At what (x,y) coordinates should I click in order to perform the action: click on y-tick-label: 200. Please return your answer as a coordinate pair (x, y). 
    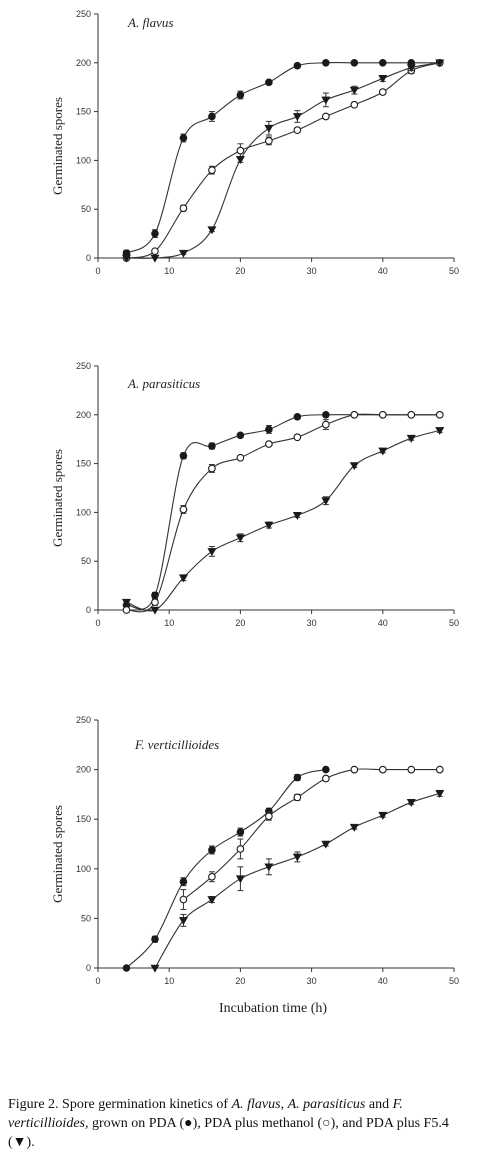
    Looking at the image, I should click on (83, 415).